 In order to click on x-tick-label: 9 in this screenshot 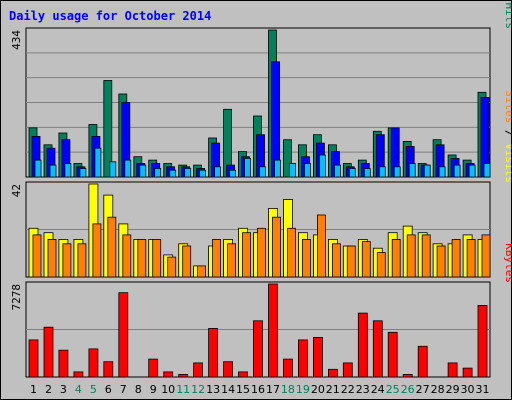, I will do `click(153, 389)`.